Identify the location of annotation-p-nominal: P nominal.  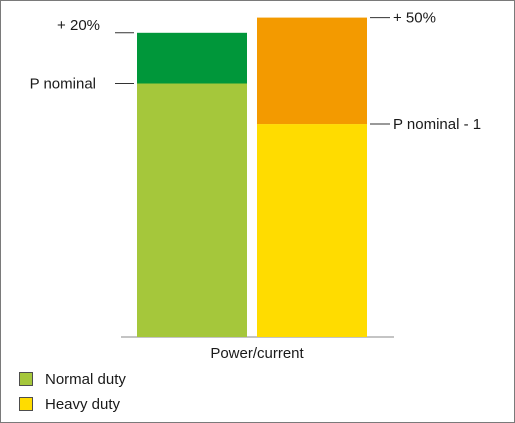
(63, 84).